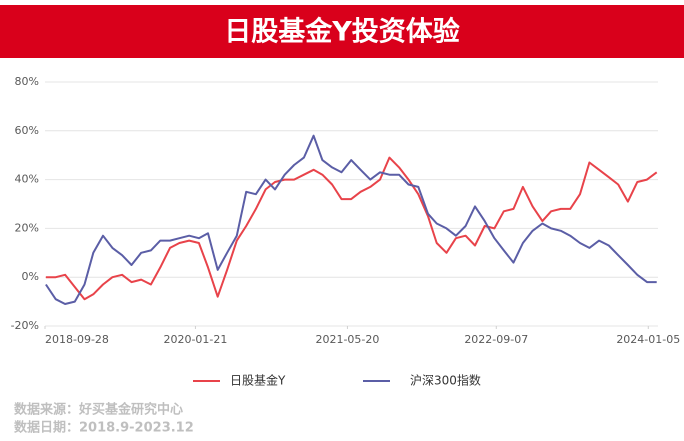 The image size is (684, 441). I want to click on x-tick-label: 2022-09-07, so click(496, 339).